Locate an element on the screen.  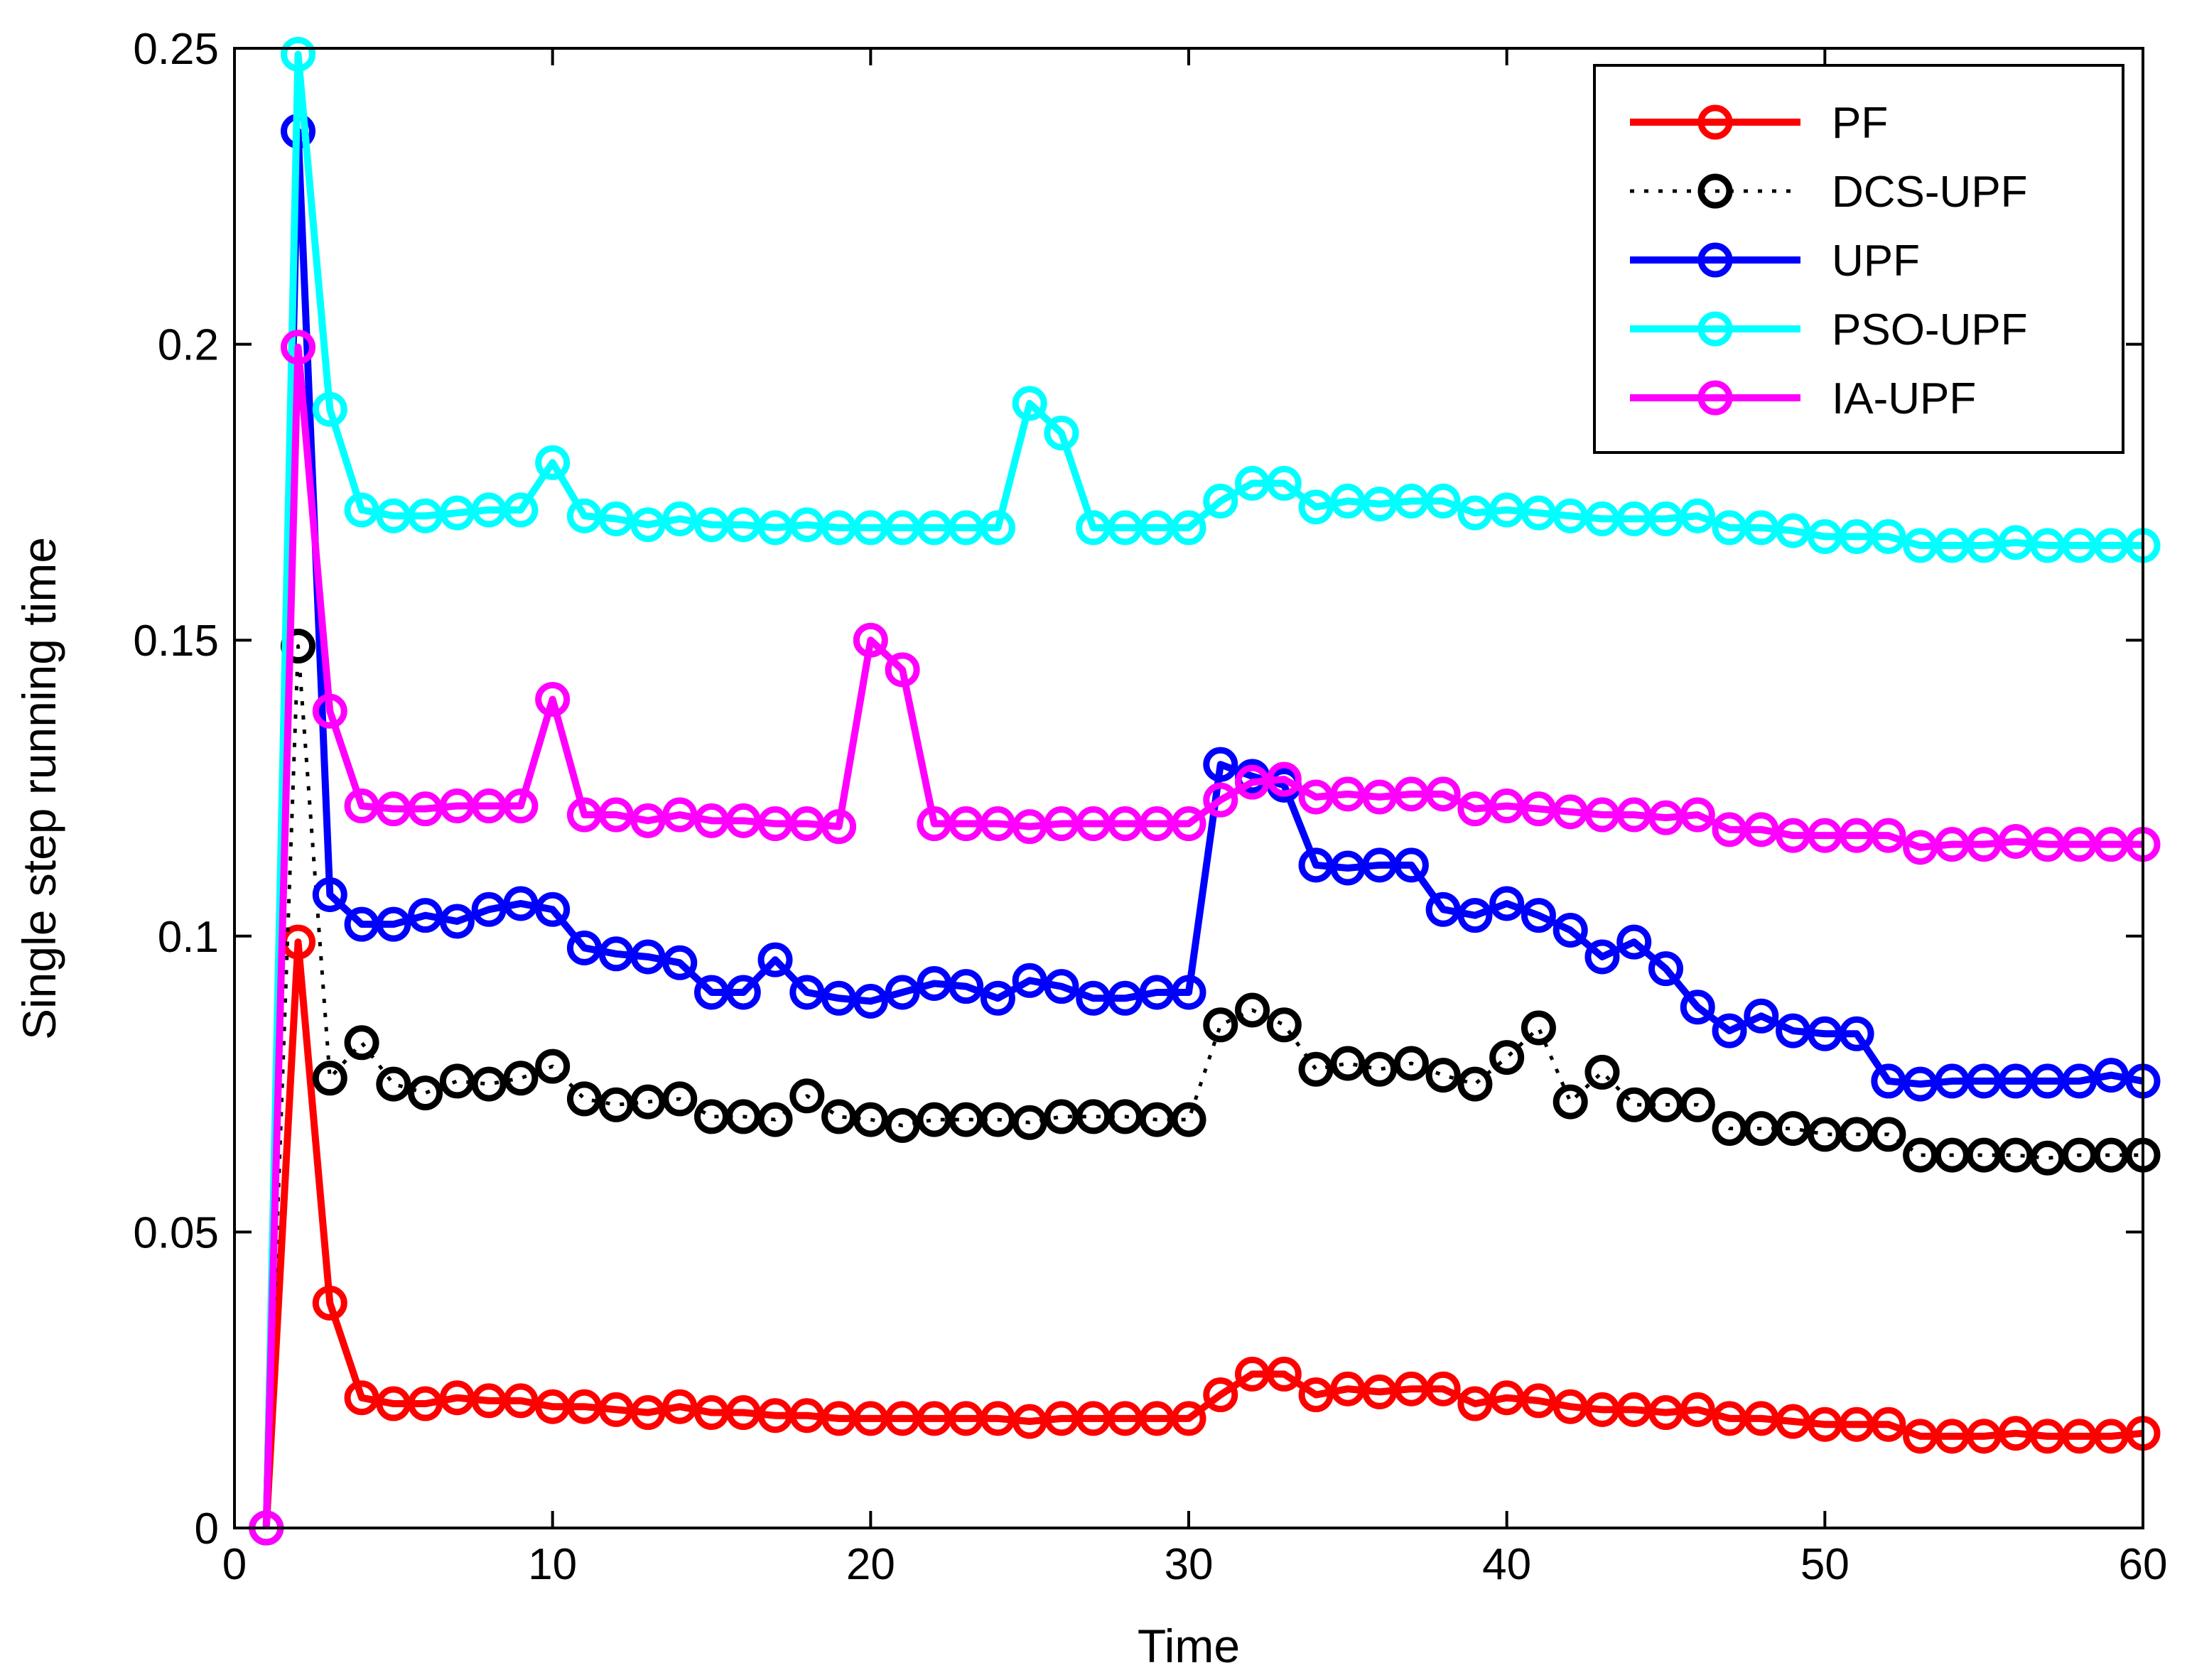
legend-item-pf: PF is located at coordinates (1759, 124).